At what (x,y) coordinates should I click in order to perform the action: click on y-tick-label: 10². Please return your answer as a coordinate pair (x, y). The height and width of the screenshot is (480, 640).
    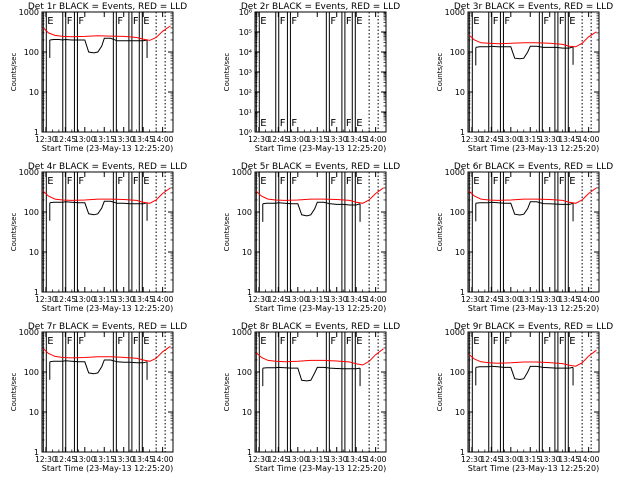
    Looking at the image, I should click on (245, 92).